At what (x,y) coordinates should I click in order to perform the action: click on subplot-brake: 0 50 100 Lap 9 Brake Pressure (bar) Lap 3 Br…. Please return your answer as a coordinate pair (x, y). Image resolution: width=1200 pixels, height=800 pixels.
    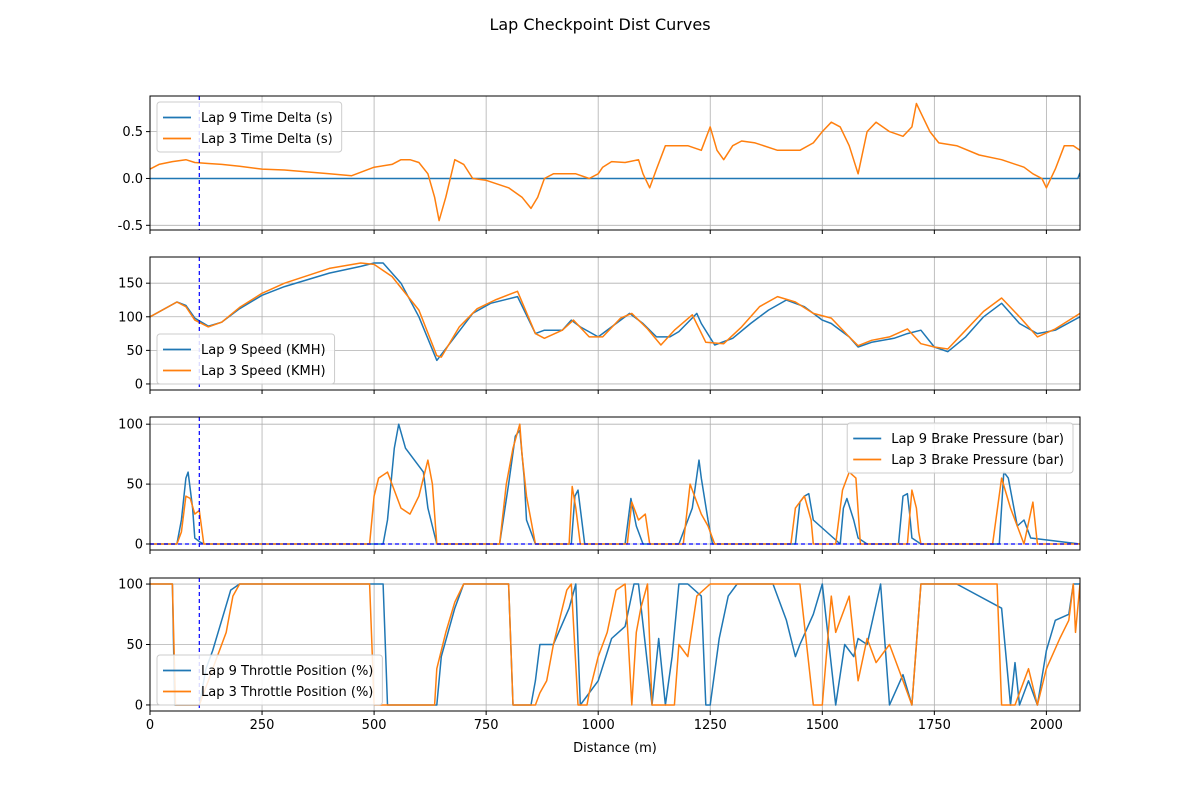
    Looking at the image, I should click on (599, 485).